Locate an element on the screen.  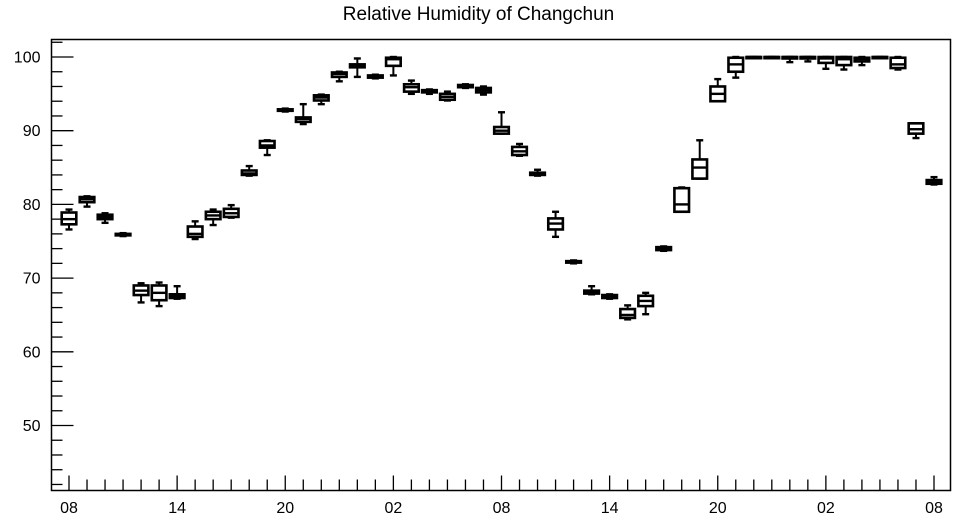
y-tick-label: 100 is located at coordinates (27, 58).